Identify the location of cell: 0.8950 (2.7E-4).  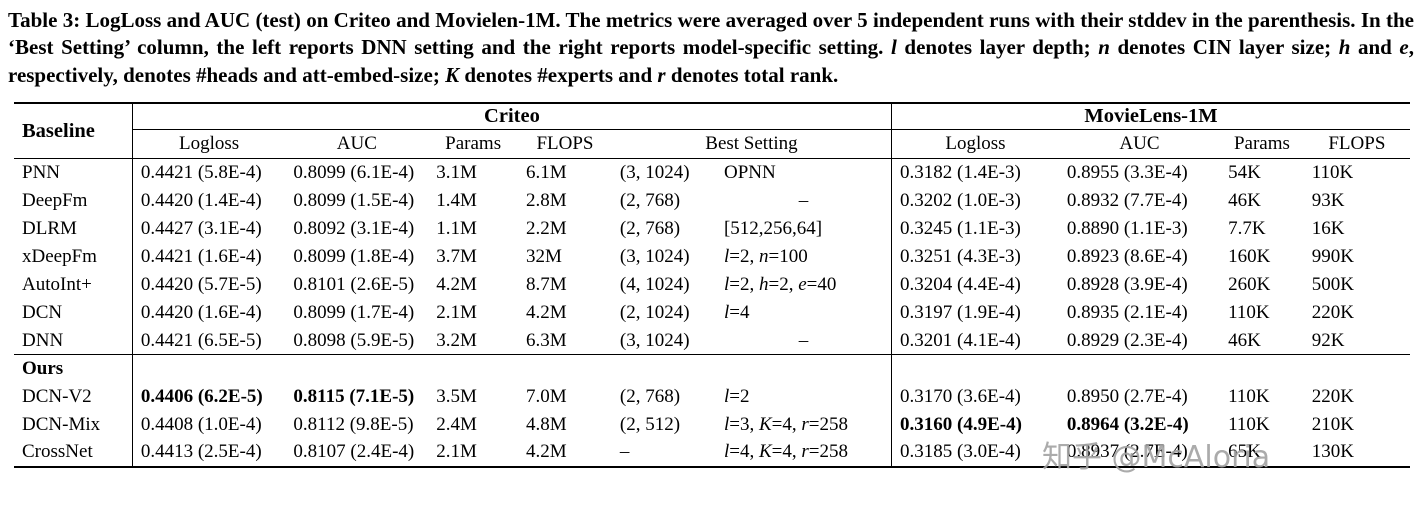
(1127, 396).